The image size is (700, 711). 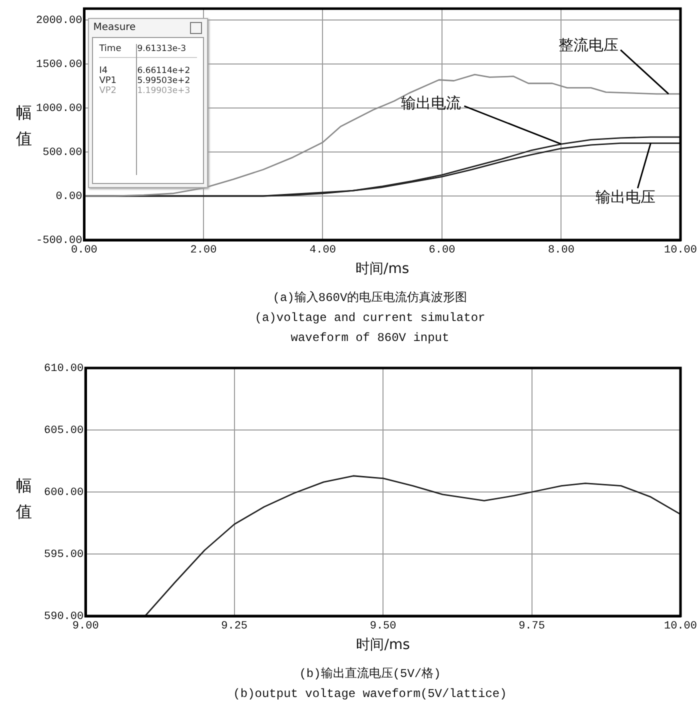 I want to click on y-tick-label: 500.00, so click(x=62, y=152).